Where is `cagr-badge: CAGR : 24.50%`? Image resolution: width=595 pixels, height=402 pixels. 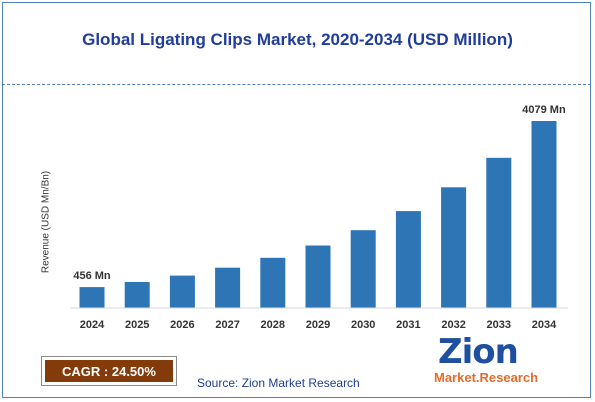 cagr-badge: CAGR : 24.50% is located at coordinates (109, 371).